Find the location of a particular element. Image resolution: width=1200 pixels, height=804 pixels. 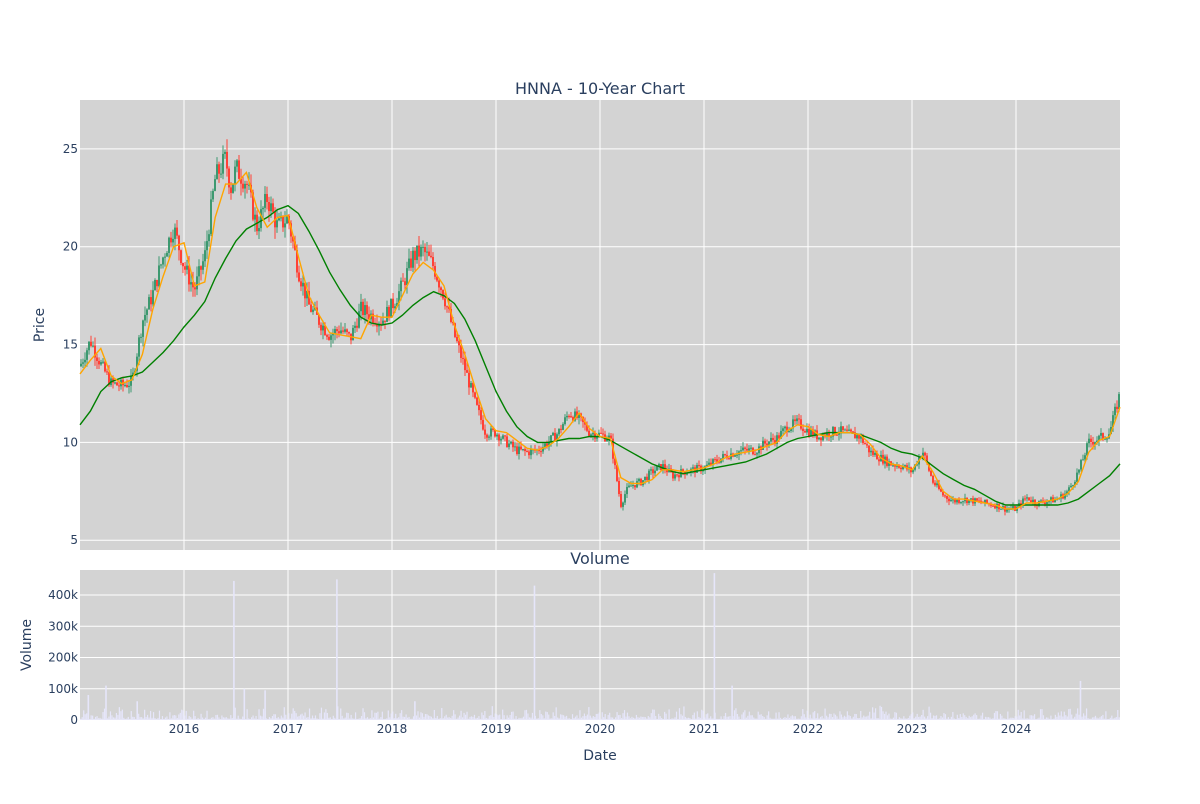

volume-title: Volume is located at coordinates (600, 558).